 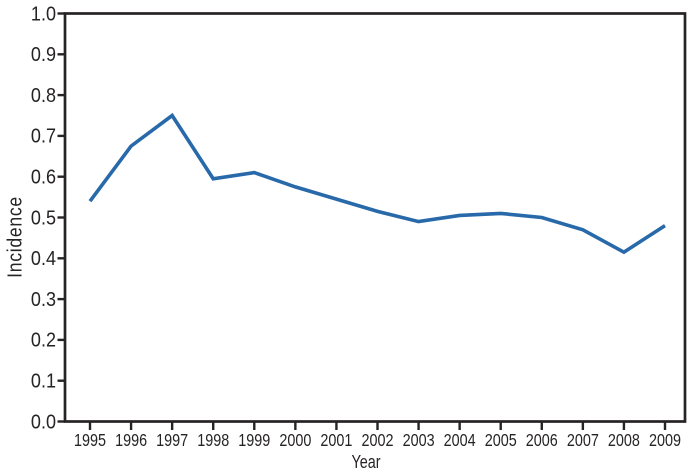 What do you see at coordinates (213, 441) in the screenshot?
I see `x-tick-label: 1998` at bounding box center [213, 441].